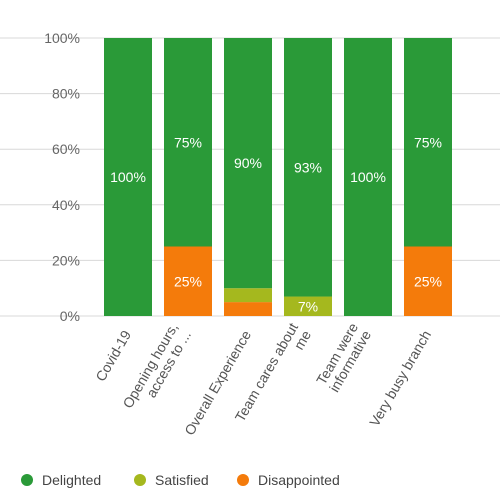  I want to click on y-tick-label: 40%, so click(66, 205).